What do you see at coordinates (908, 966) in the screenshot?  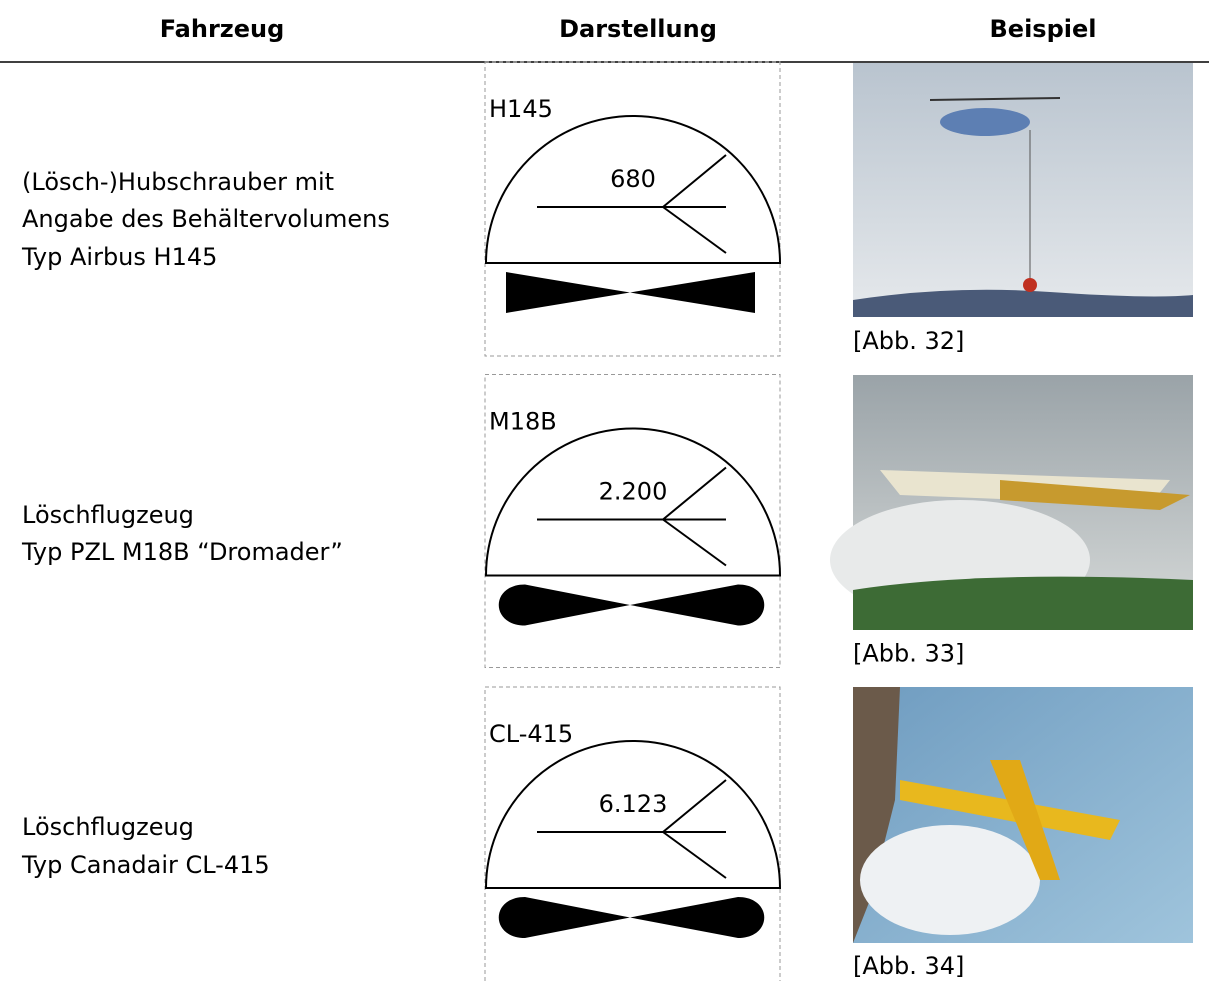 I see `caption: [Abb. 34]` at bounding box center [908, 966].